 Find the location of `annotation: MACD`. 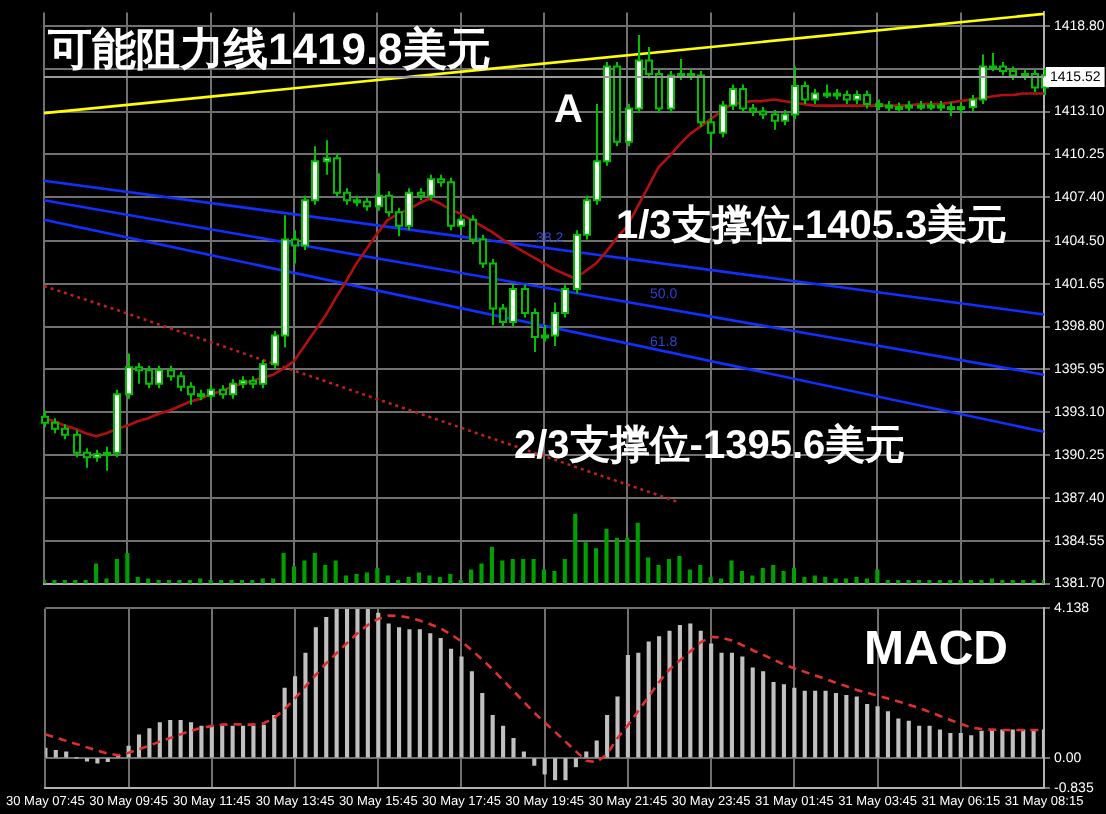

annotation: MACD is located at coordinates (936, 649).